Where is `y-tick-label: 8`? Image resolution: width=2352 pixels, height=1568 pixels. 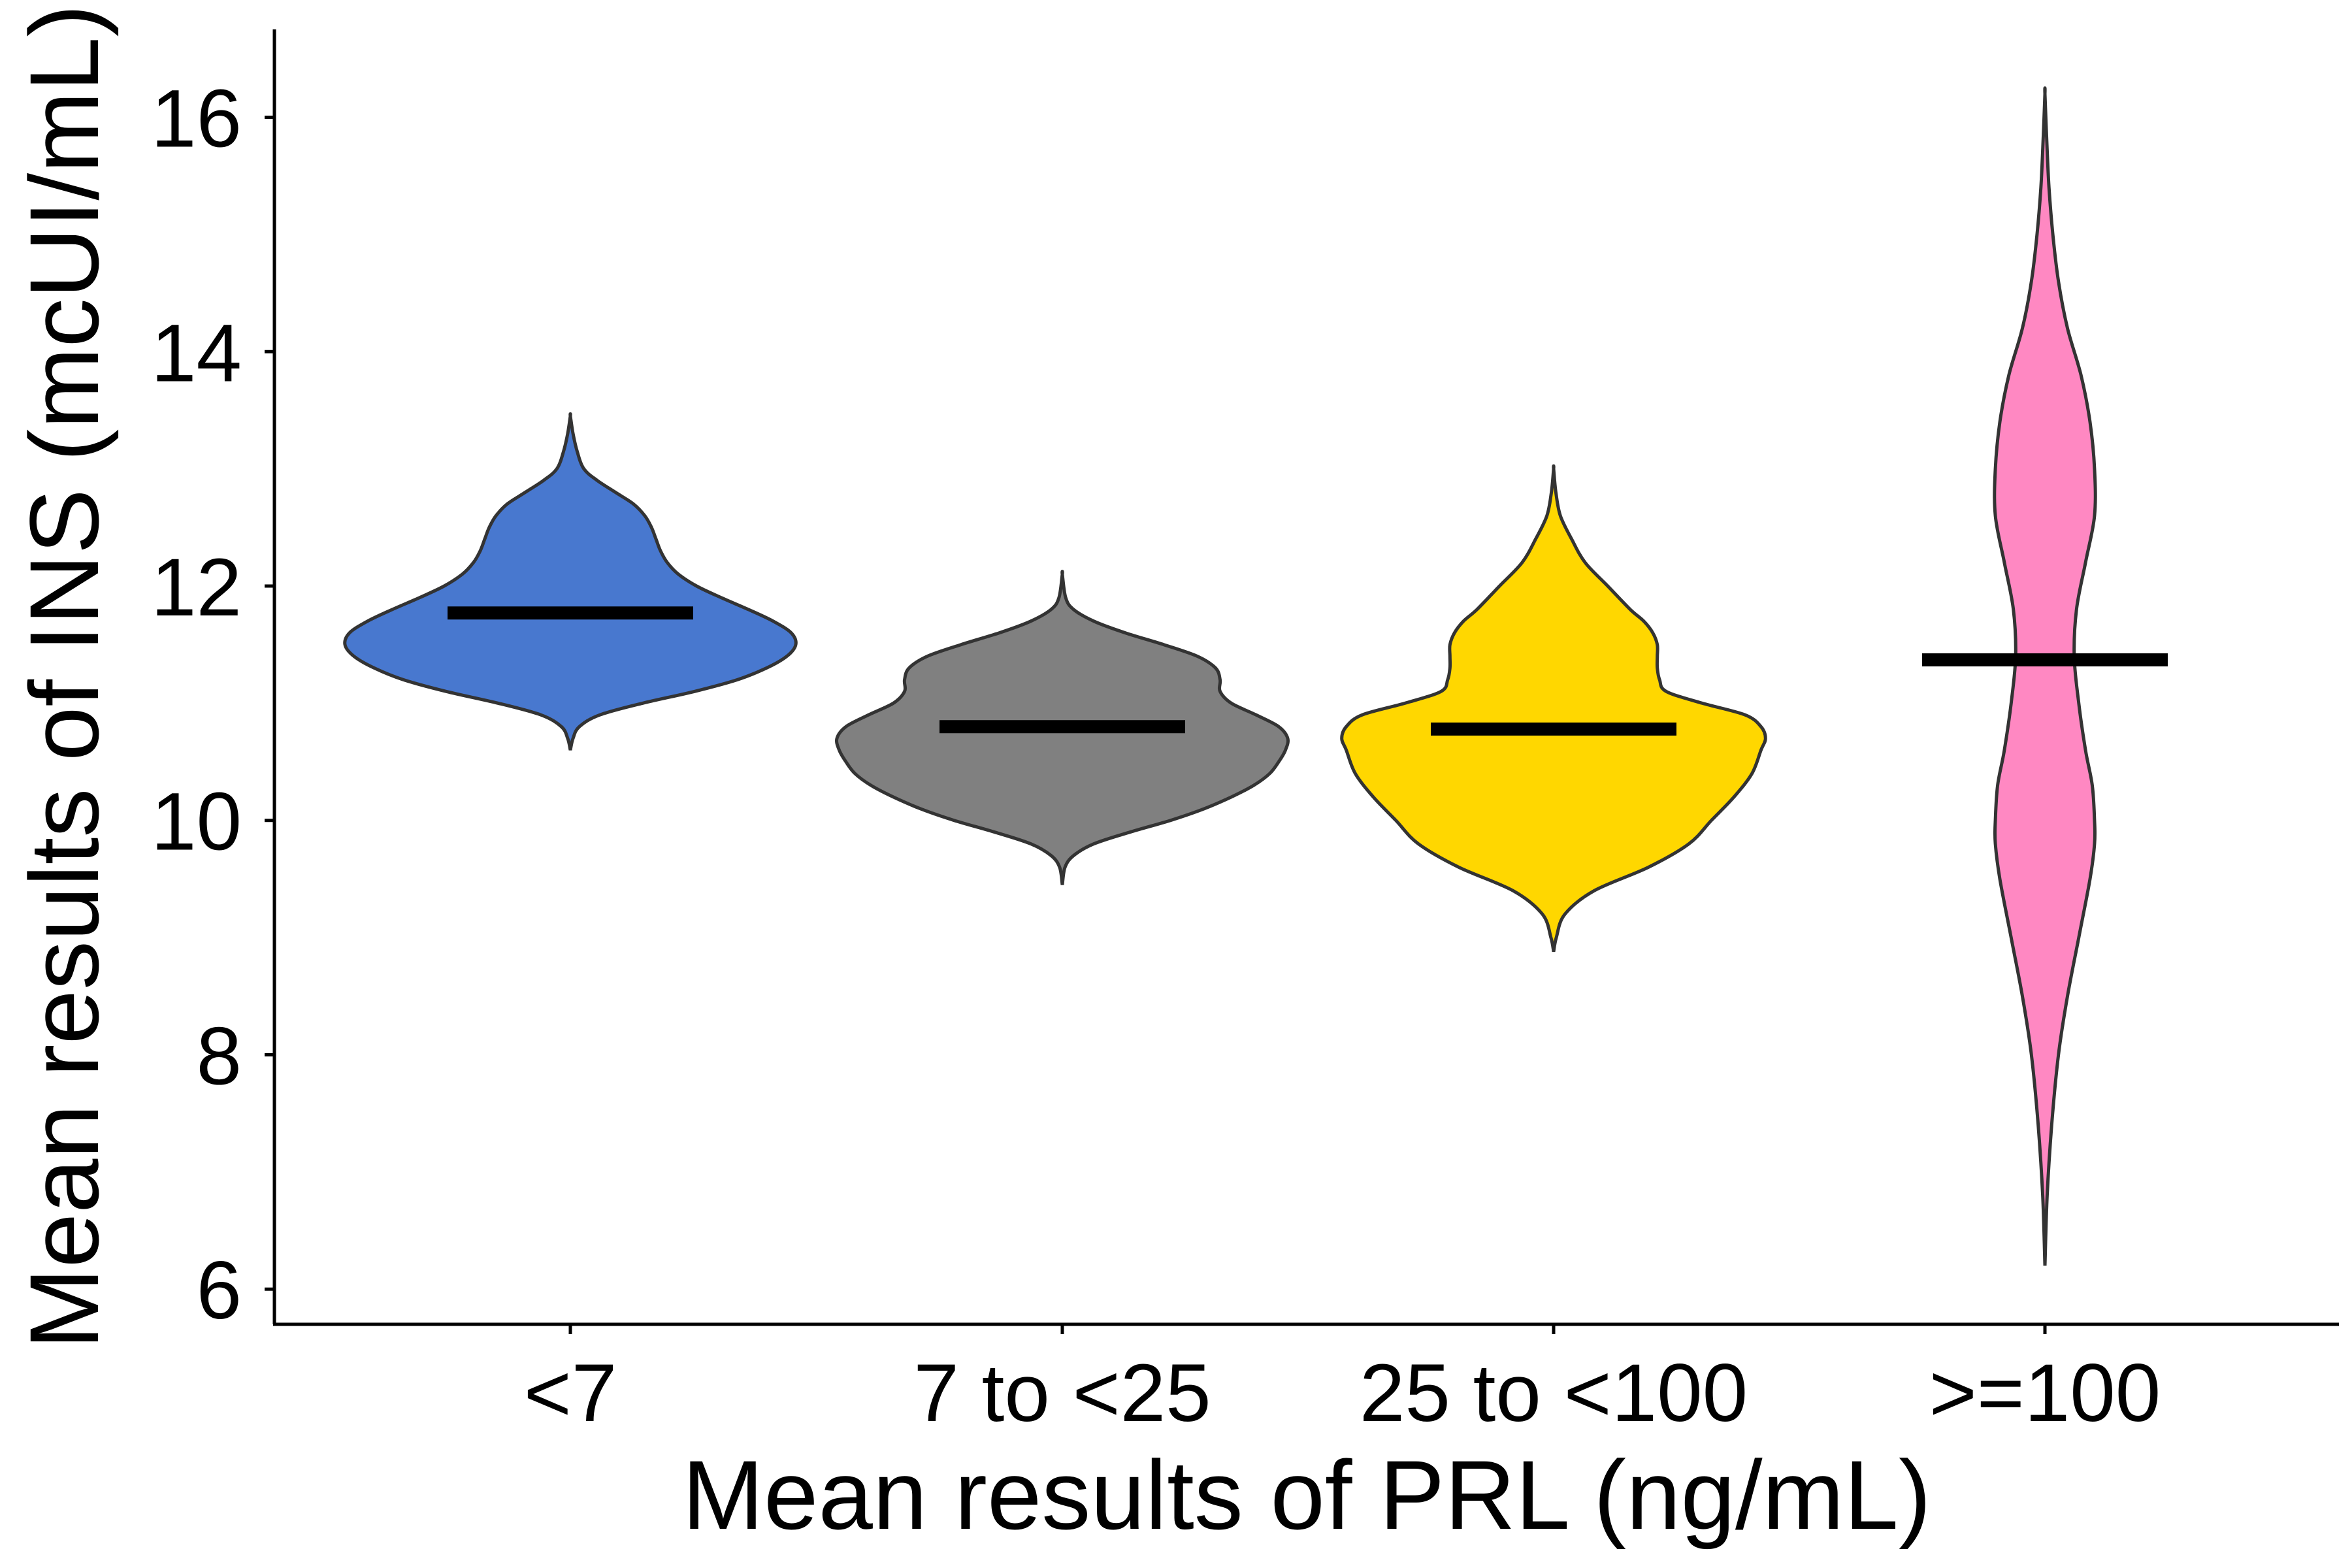 y-tick-label: 8 is located at coordinates (219, 1056).